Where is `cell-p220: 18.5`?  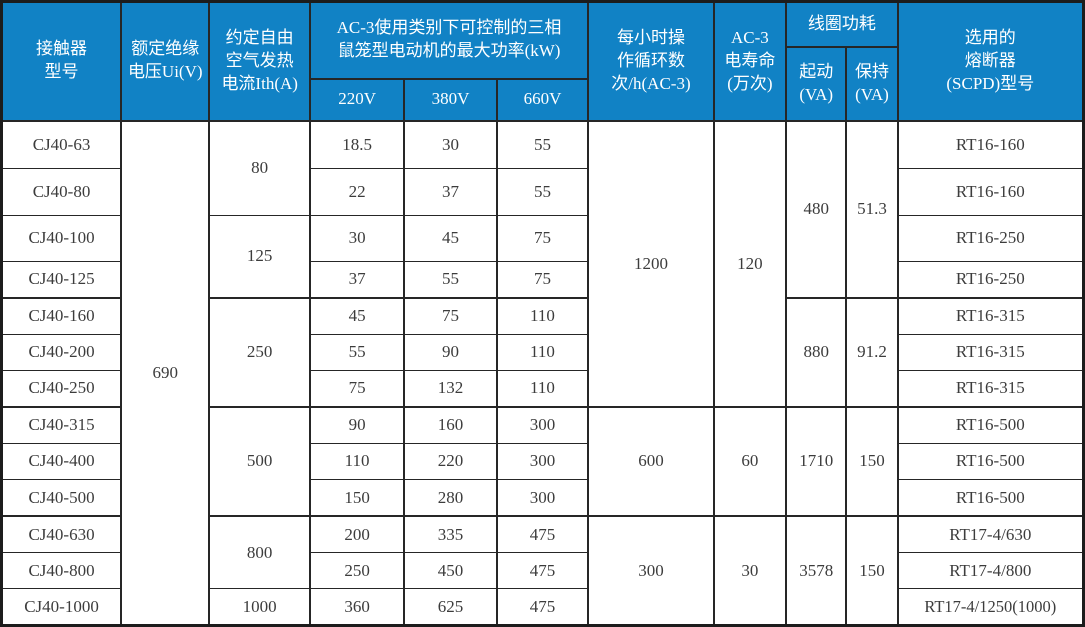
cell-p220: 18.5 is located at coordinates (357, 144).